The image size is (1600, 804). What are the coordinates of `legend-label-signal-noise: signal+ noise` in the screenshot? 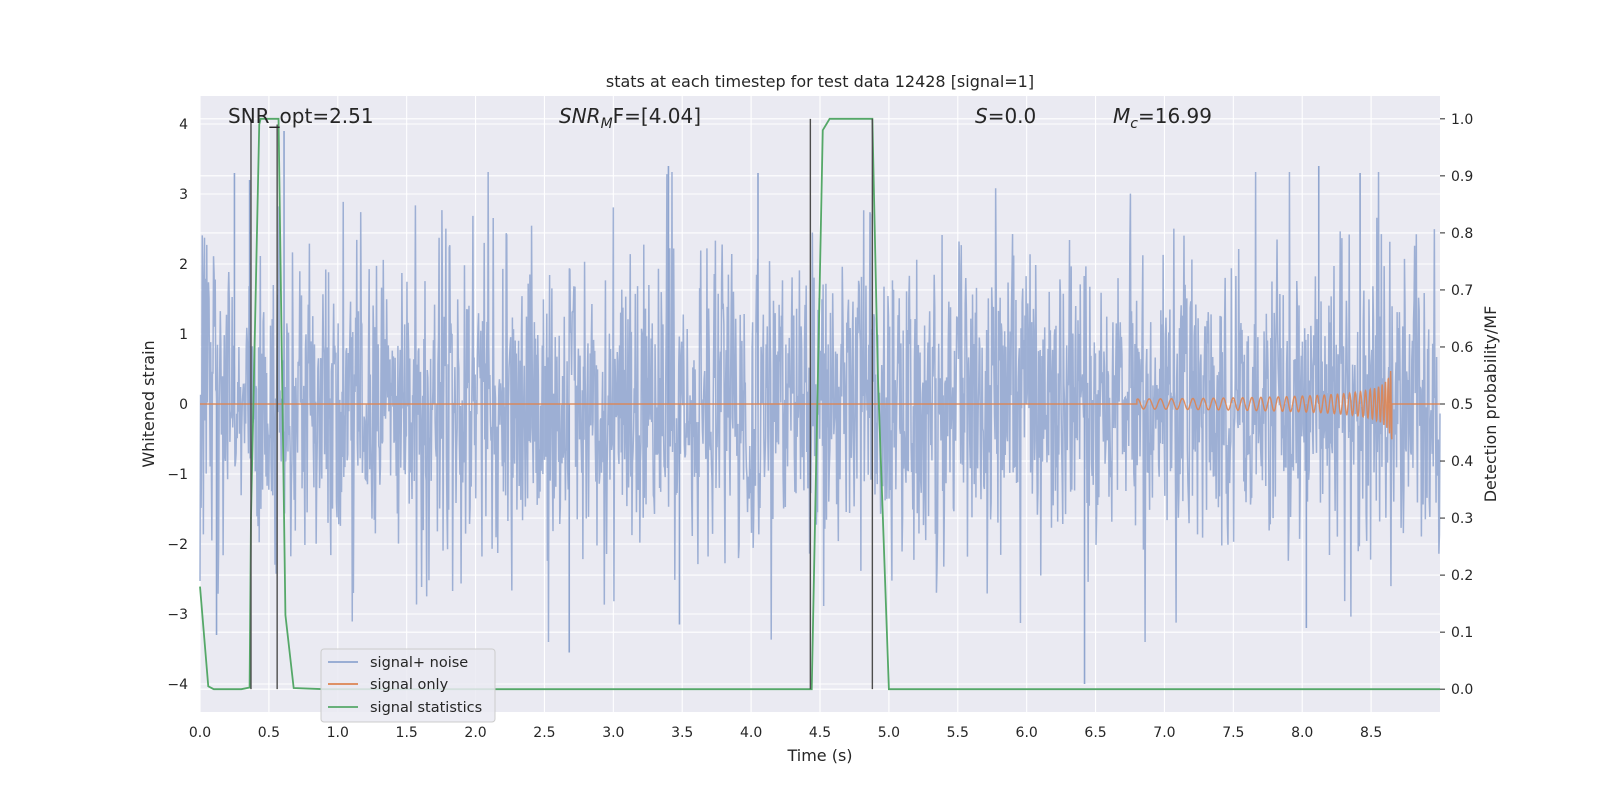 It's located at (419, 663).